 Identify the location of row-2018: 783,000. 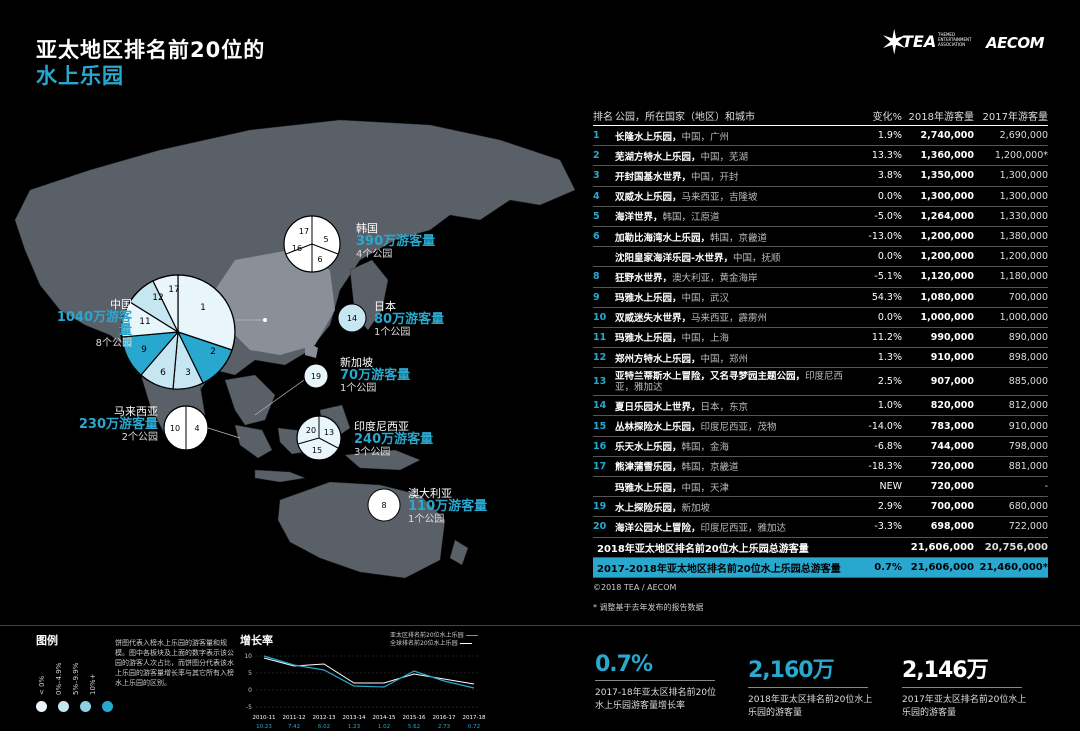
(952, 426).